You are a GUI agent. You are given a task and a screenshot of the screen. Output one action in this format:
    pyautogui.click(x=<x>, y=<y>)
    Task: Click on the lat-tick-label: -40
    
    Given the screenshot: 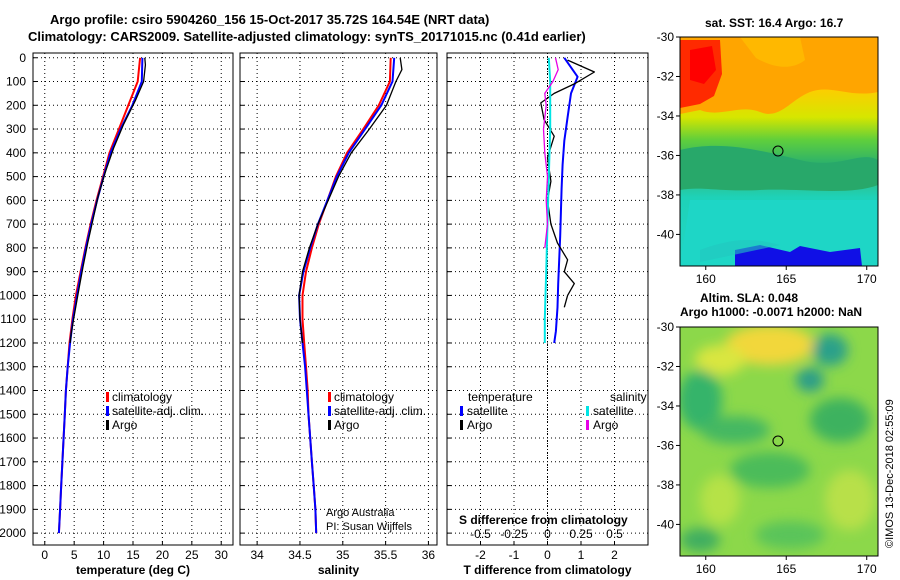 What is the action you would take?
    pyautogui.click(x=666, y=524)
    